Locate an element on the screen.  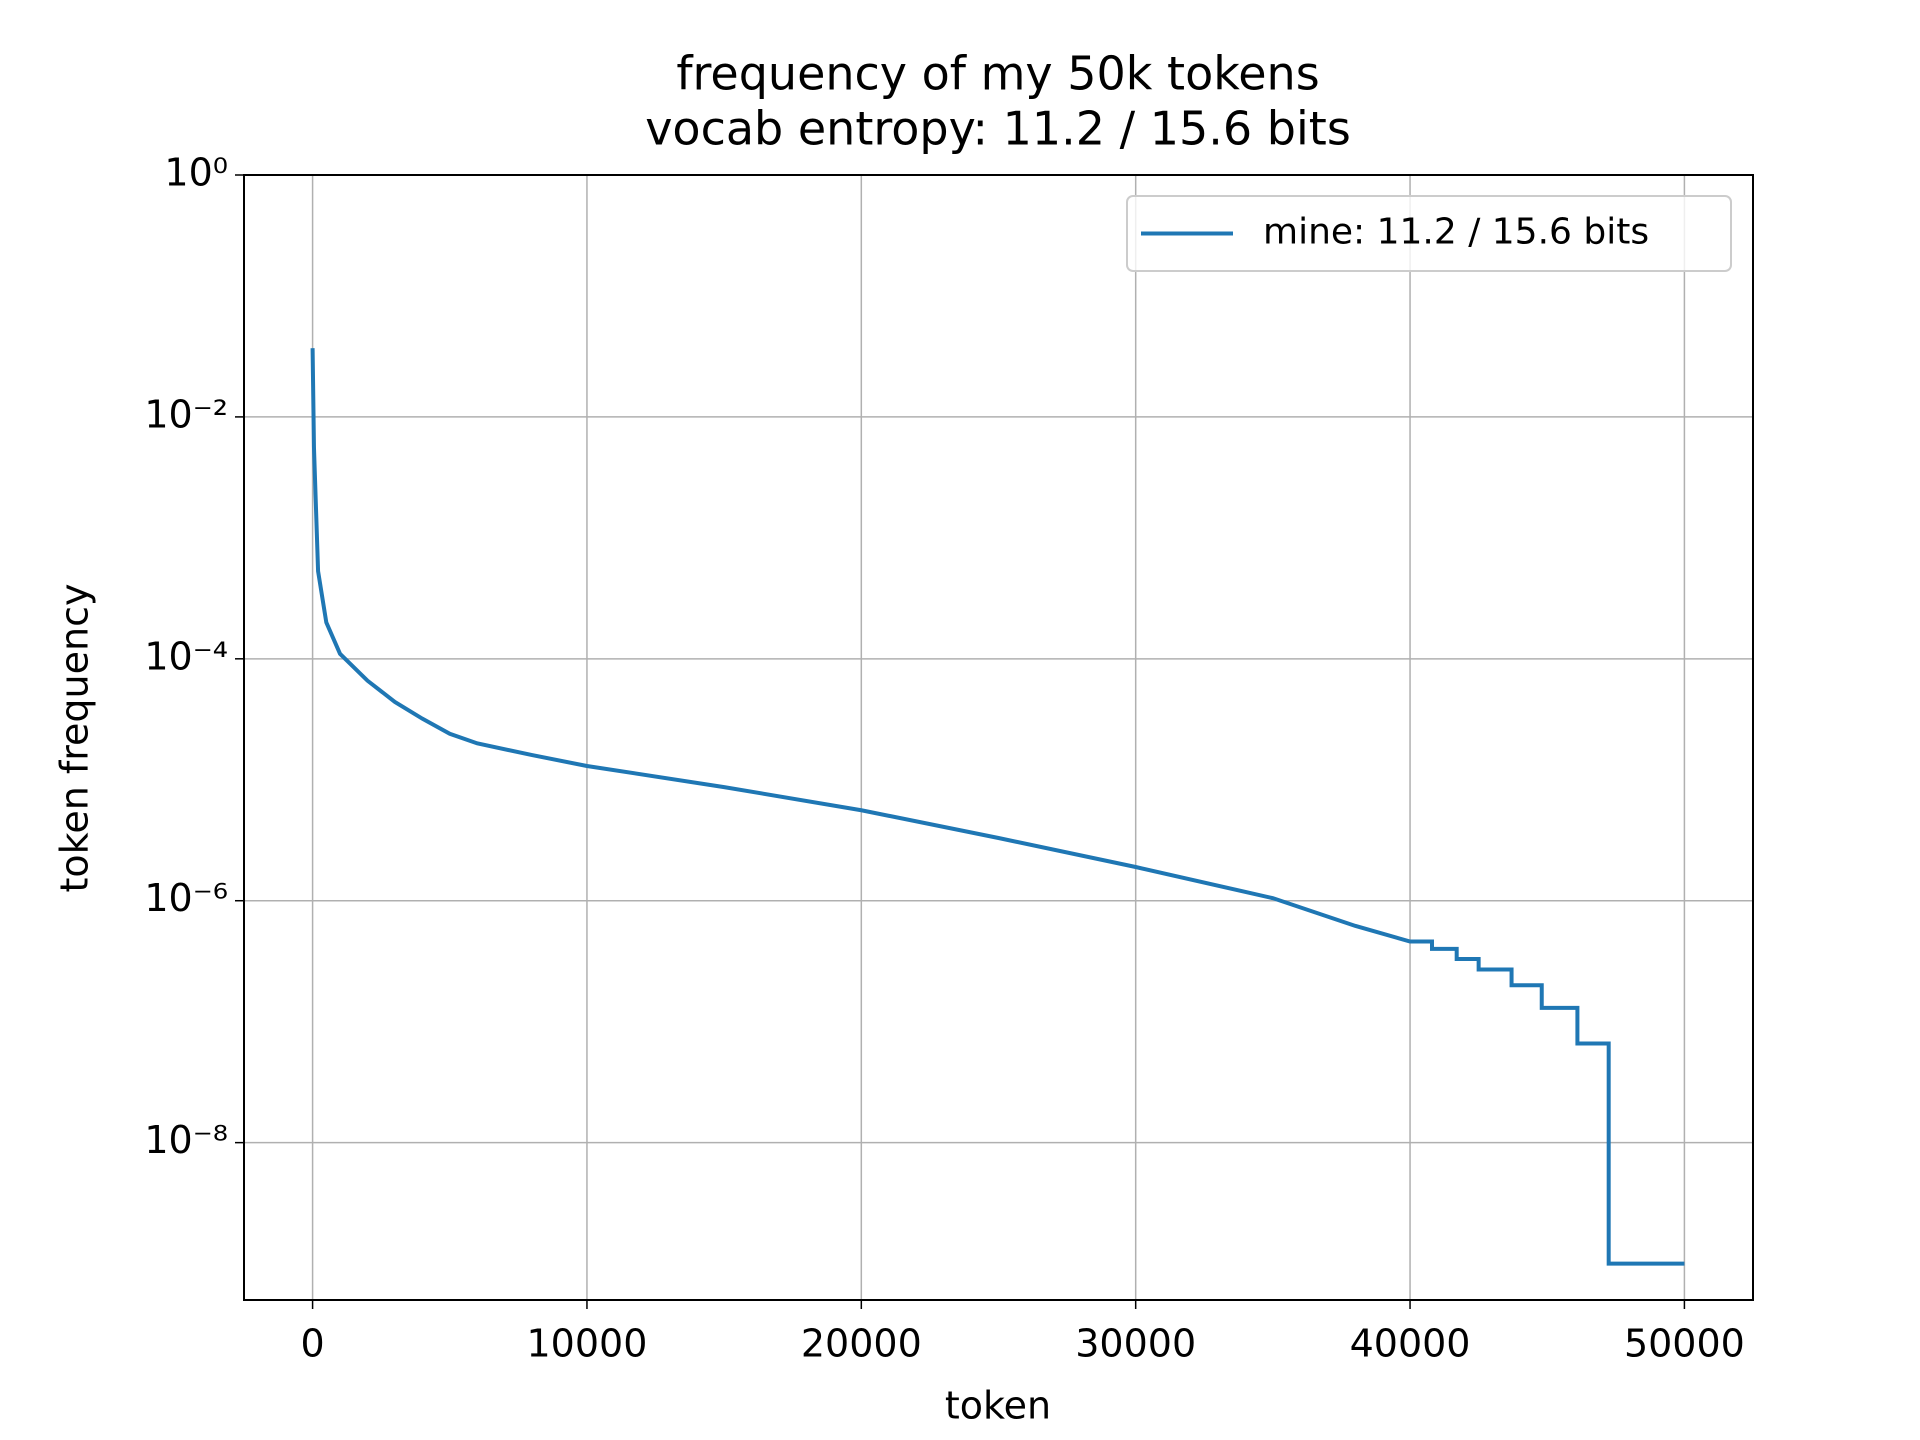
chart-subtitle: vocab entropy: 11.2 / 15.6 bits is located at coordinates (998, 129).